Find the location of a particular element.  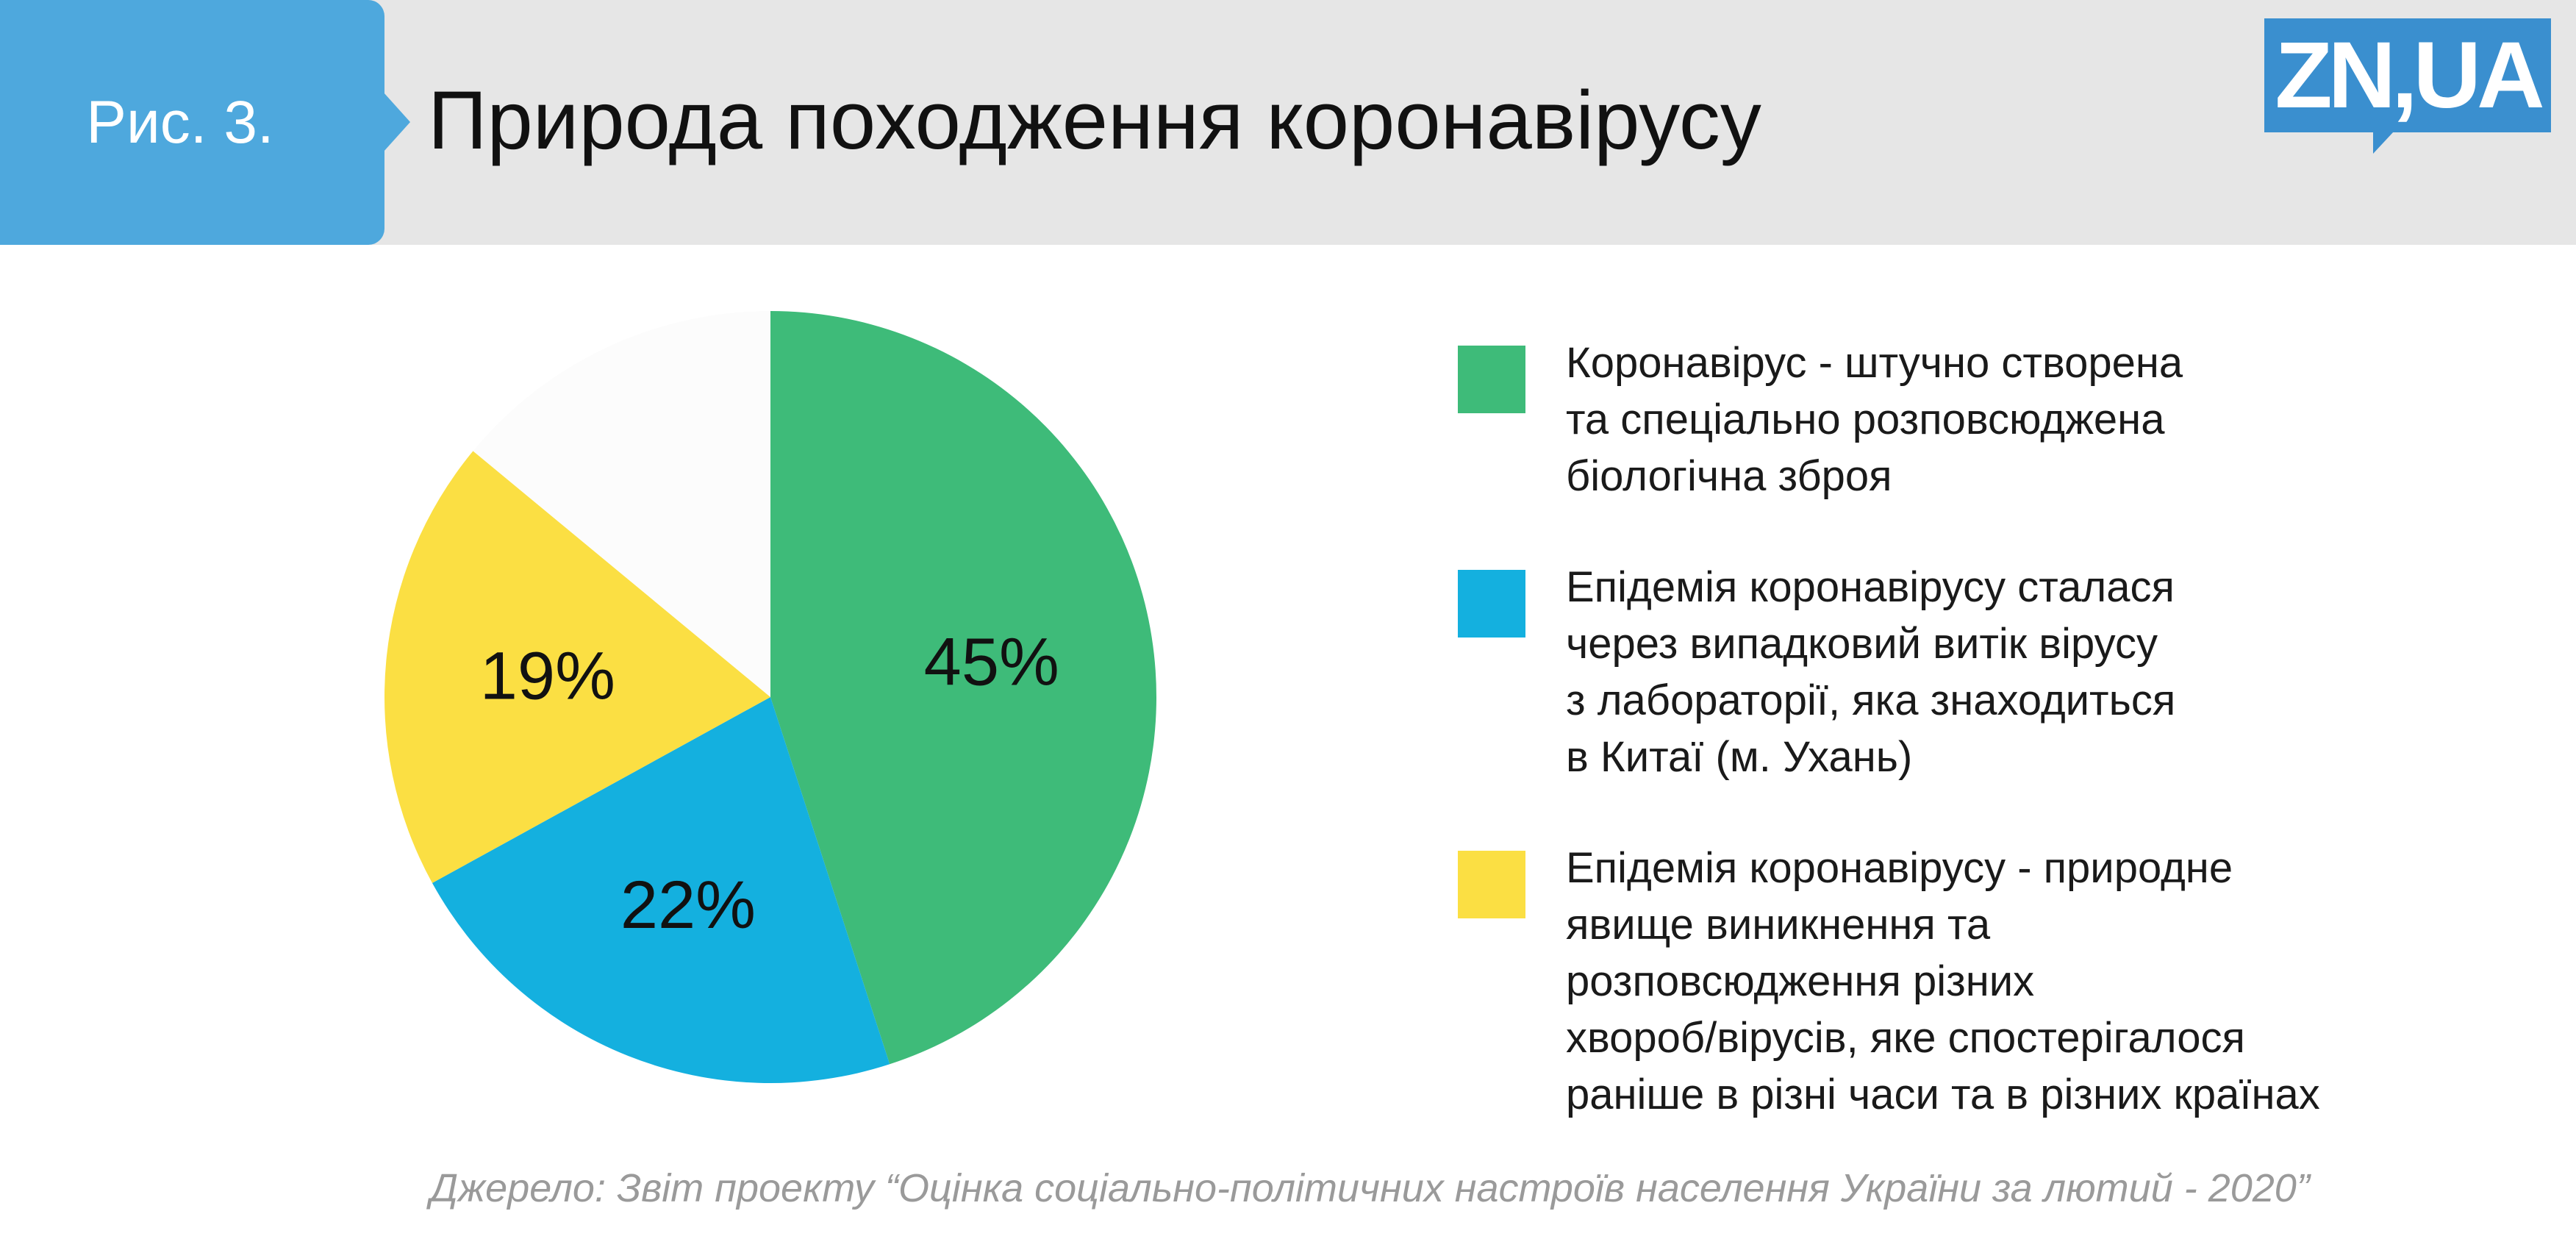

figure-tab-arrow is located at coordinates (397, 122).